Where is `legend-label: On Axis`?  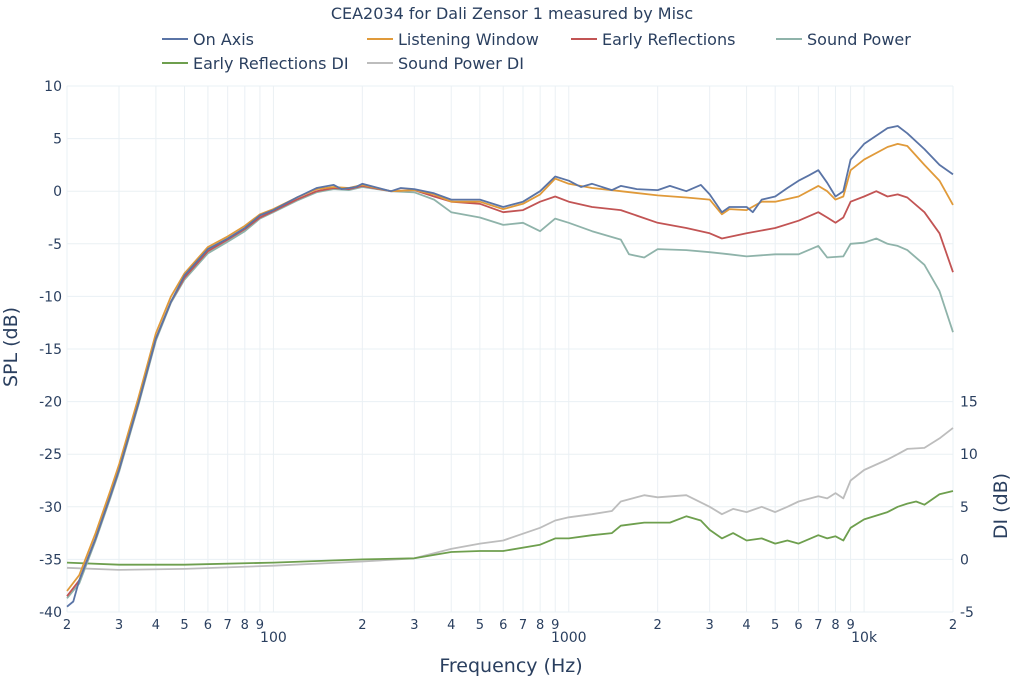
legend-label: On Axis is located at coordinates (223, 39).